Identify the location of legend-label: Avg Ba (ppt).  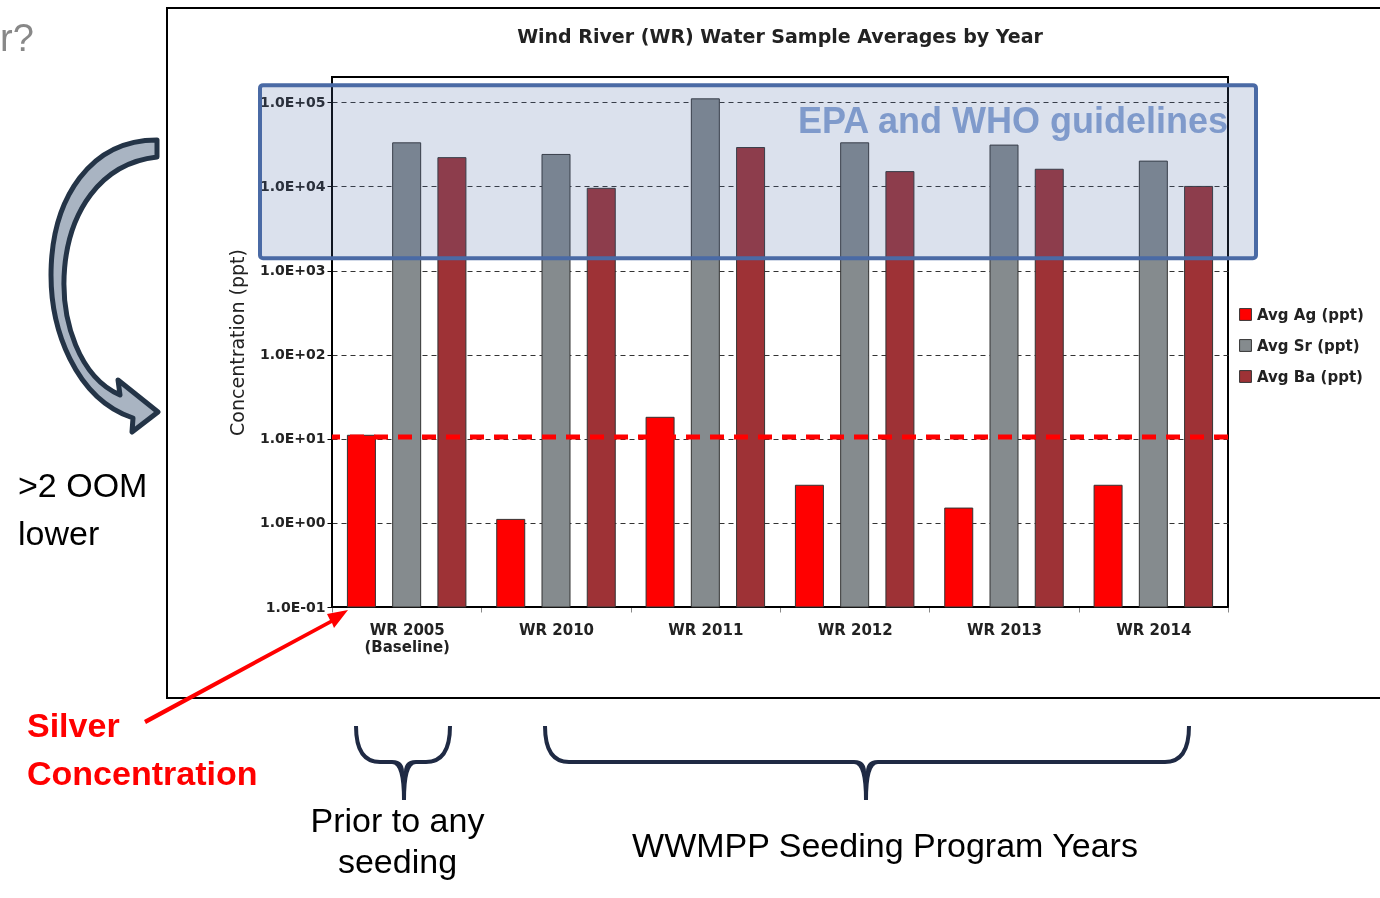
(1310, 376).